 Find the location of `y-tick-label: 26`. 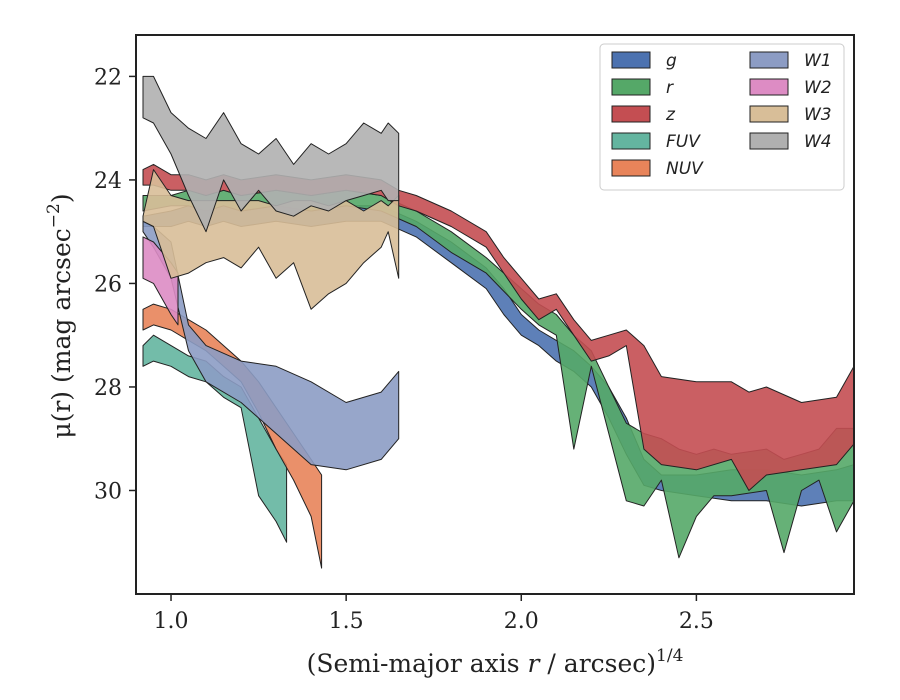

y-tick-label: 26 is located at coordinates (108, 284).